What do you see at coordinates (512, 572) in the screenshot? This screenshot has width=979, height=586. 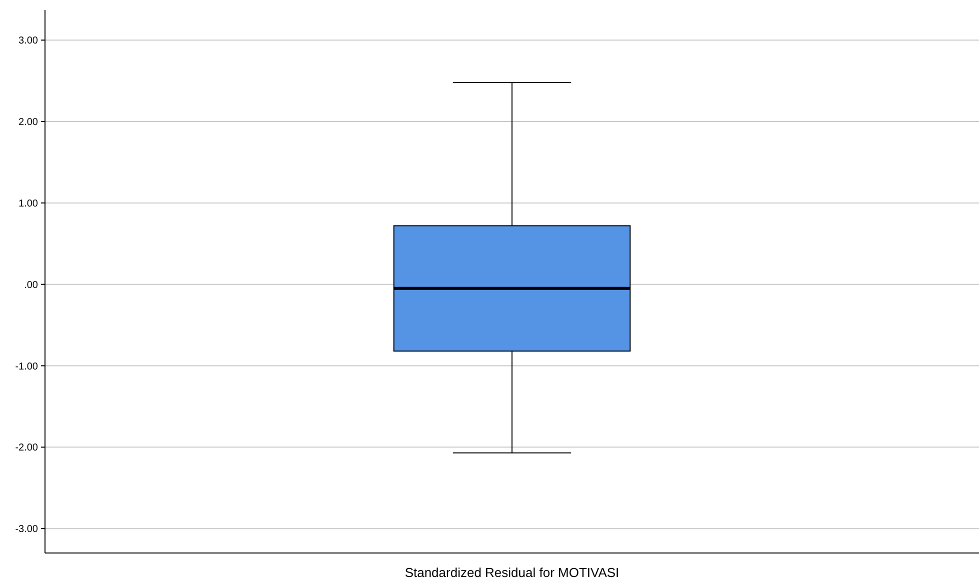 I see `x-tick-label: Standardized Residual for MOTIVASI` at bounding box center [512, 572].